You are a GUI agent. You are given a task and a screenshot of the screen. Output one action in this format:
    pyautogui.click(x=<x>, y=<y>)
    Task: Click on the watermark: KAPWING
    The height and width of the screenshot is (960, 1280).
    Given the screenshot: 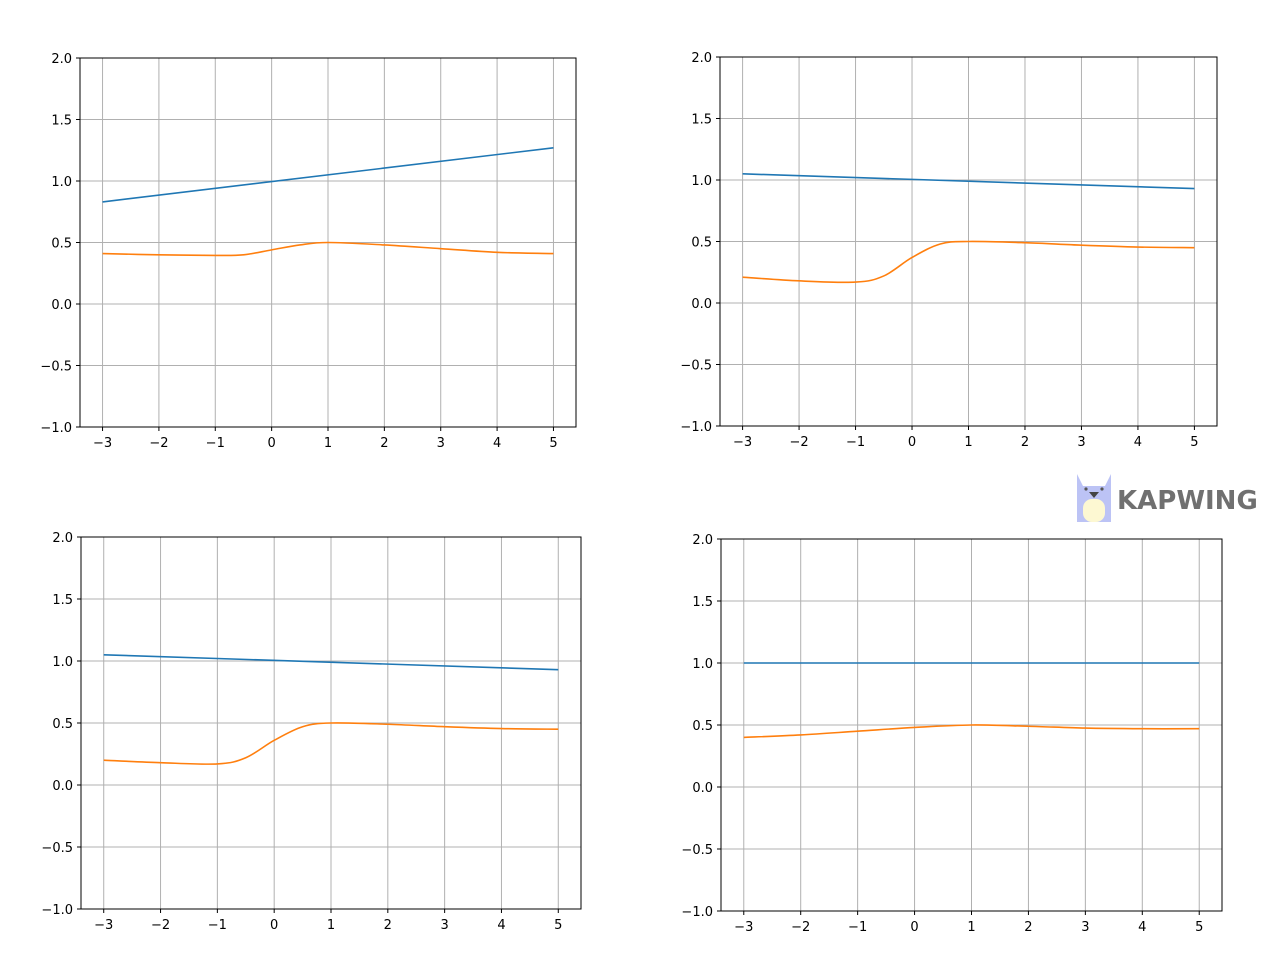 What is the action you would take?
    pyautogui.click(x=1167, y=498)
    